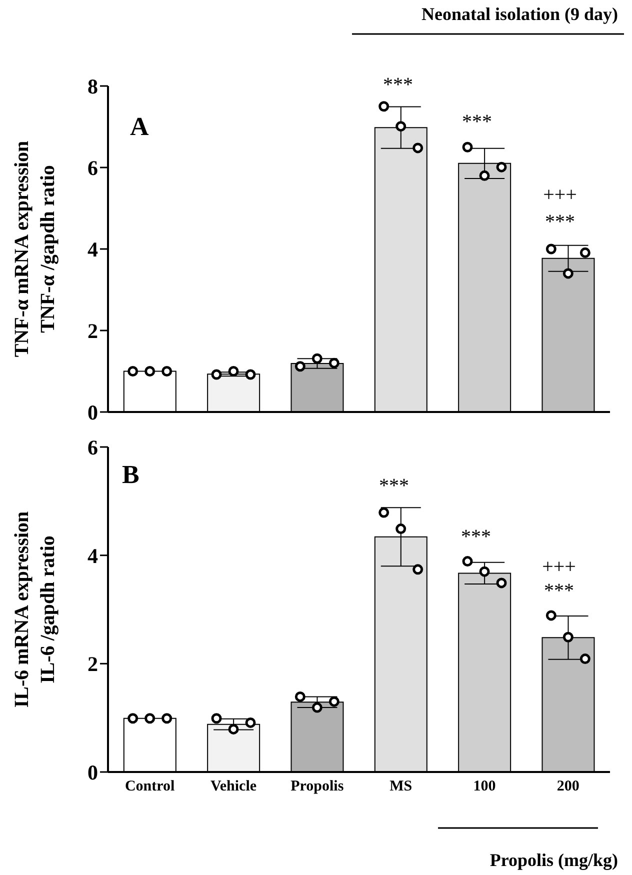 This screenshot has height=875, width=632. Describe the element at coordinates (317, 786) in the screenshot. I see `x-tick-label: Propolis` at that location.